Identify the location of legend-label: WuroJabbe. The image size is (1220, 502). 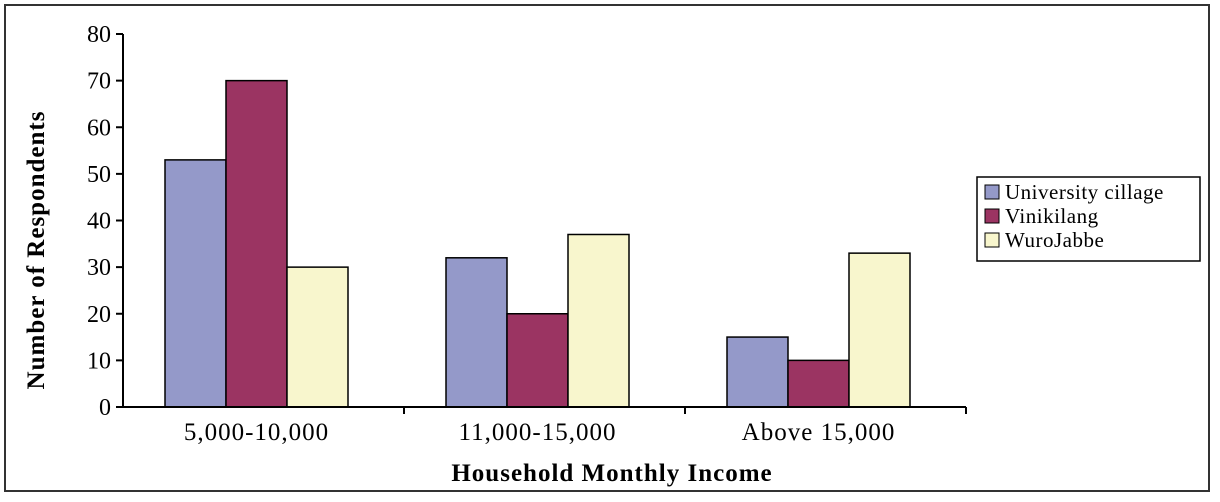
(1054, 240).